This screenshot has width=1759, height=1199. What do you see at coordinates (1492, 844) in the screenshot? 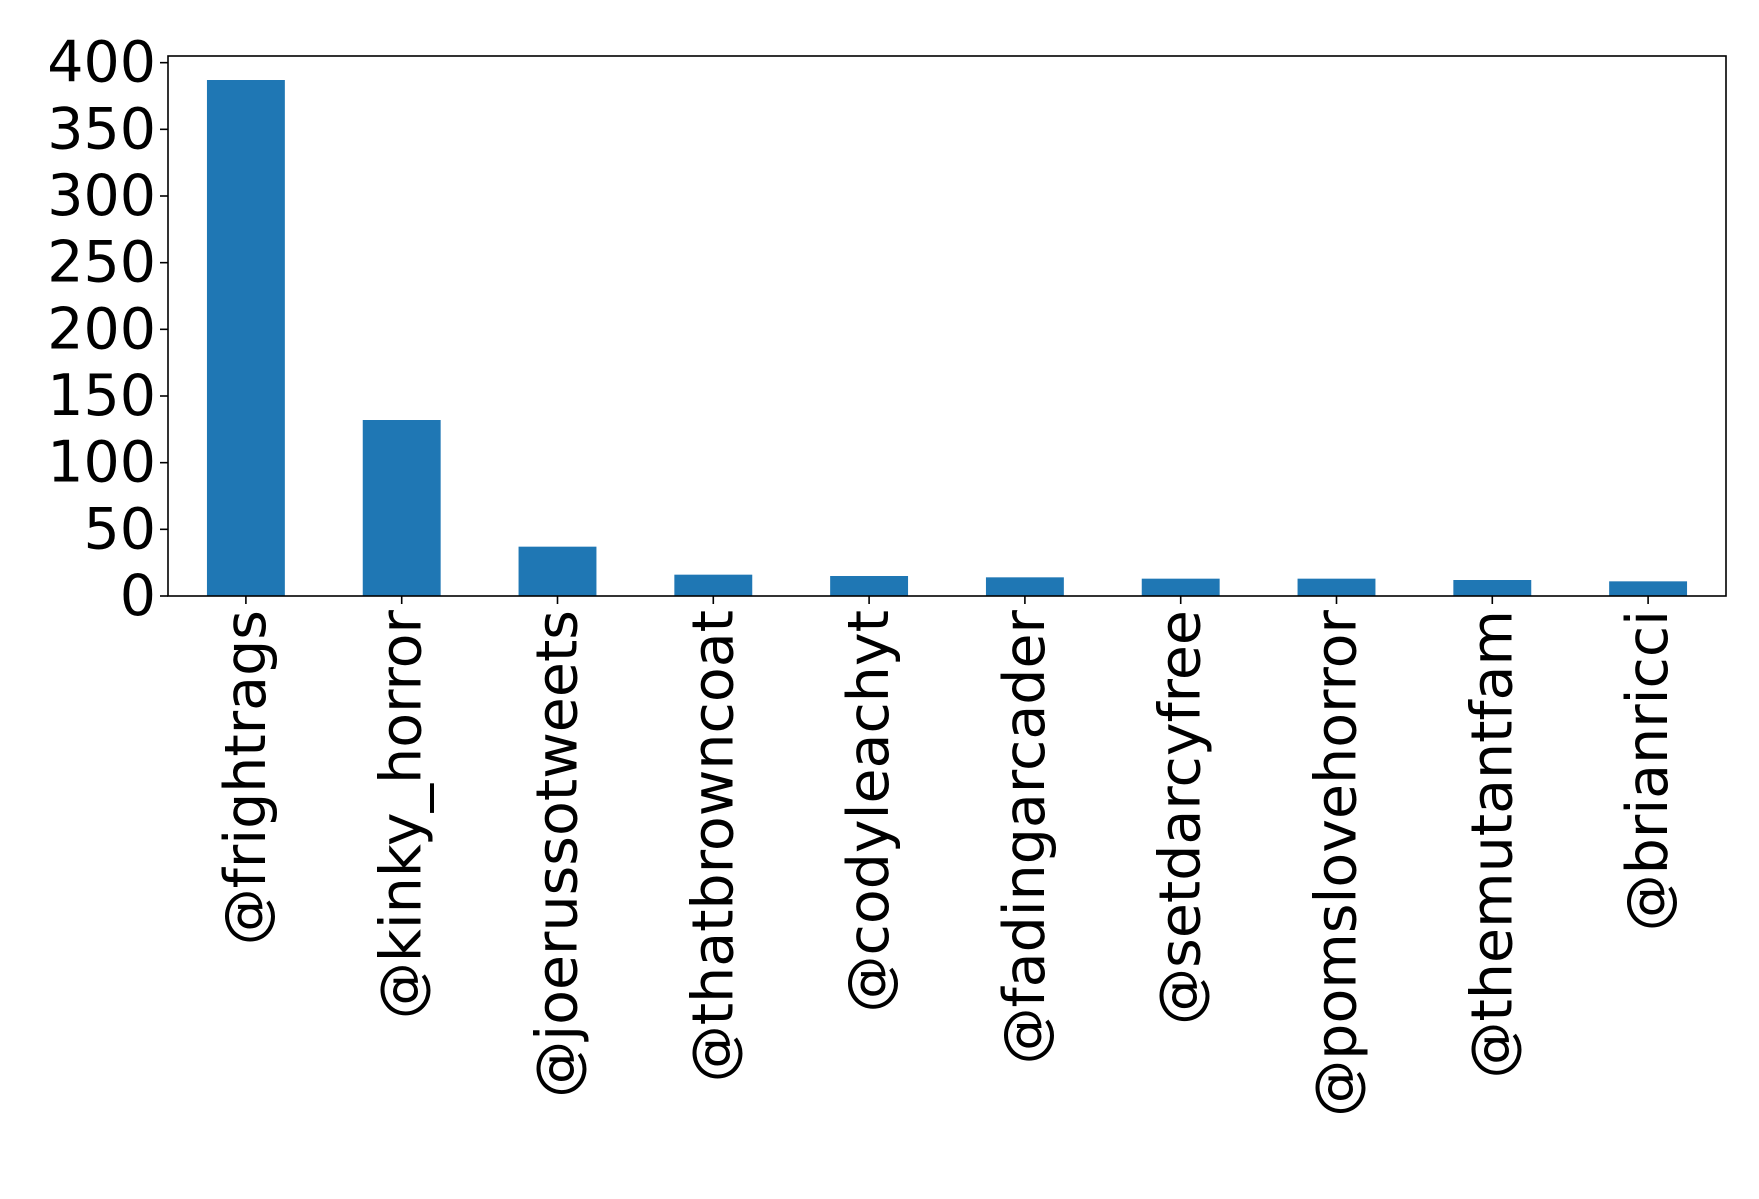
I see `x-tick-label: @themutantfam` at bounding box center [1492, 844].